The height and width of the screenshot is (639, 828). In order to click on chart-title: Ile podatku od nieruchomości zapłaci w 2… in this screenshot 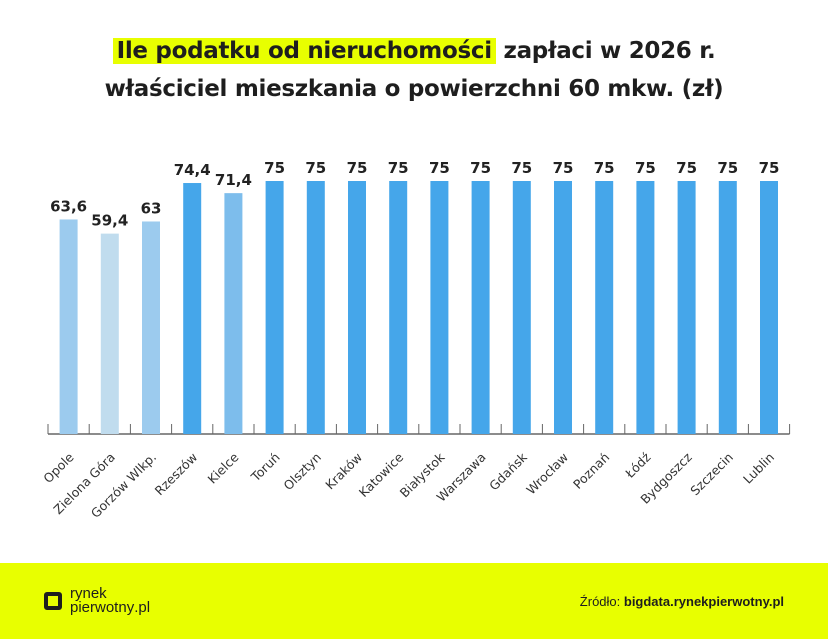, I will do `click(414, 70)`.